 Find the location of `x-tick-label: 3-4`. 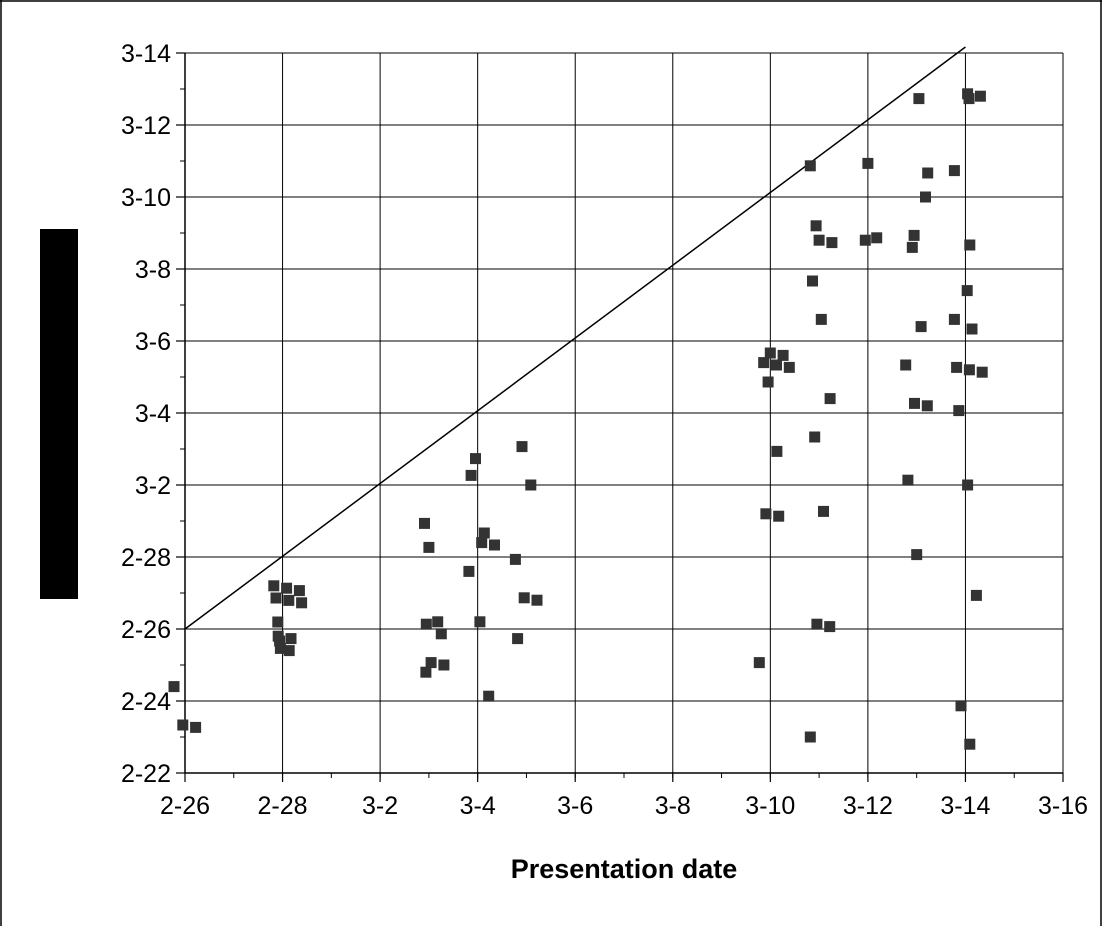

x-tick-label: 3-4 is located at coordinates (478, 806).